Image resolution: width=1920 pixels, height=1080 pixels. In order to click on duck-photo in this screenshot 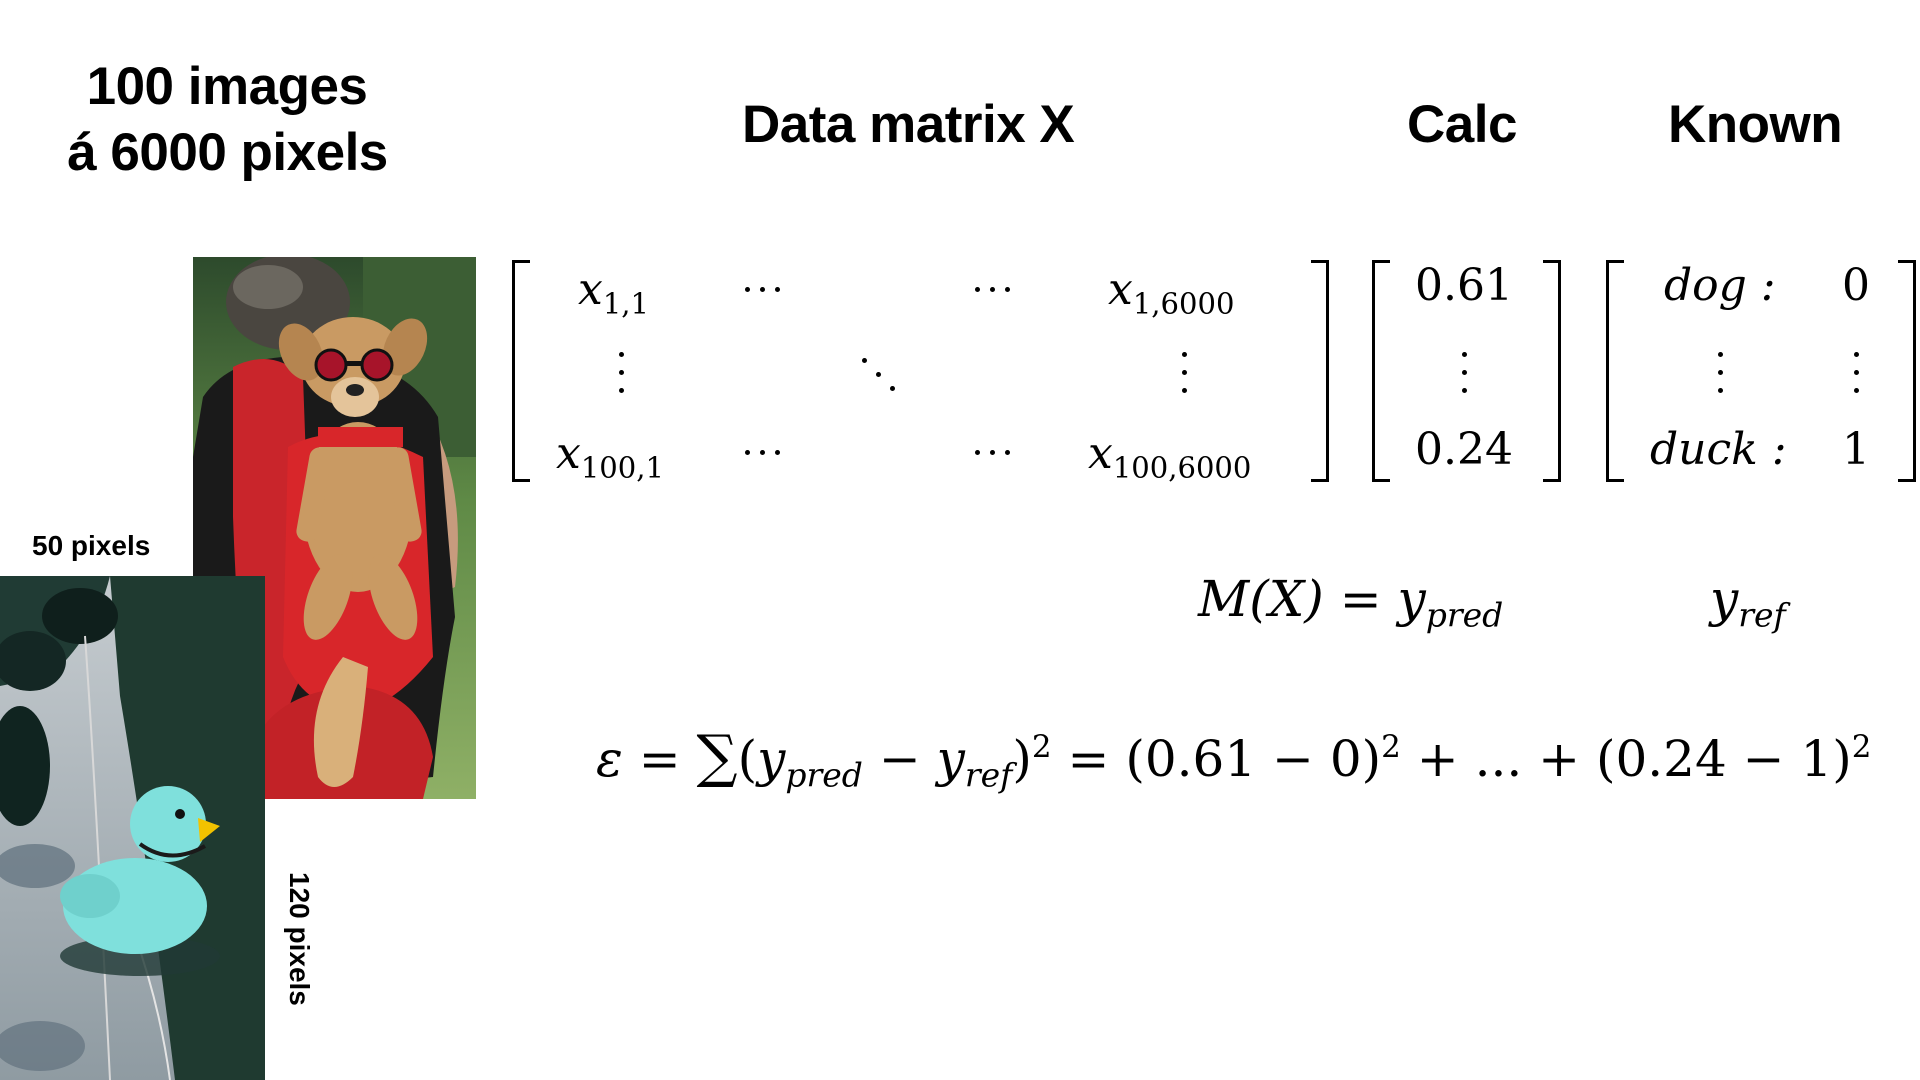, I will do `click(132, 828)`.